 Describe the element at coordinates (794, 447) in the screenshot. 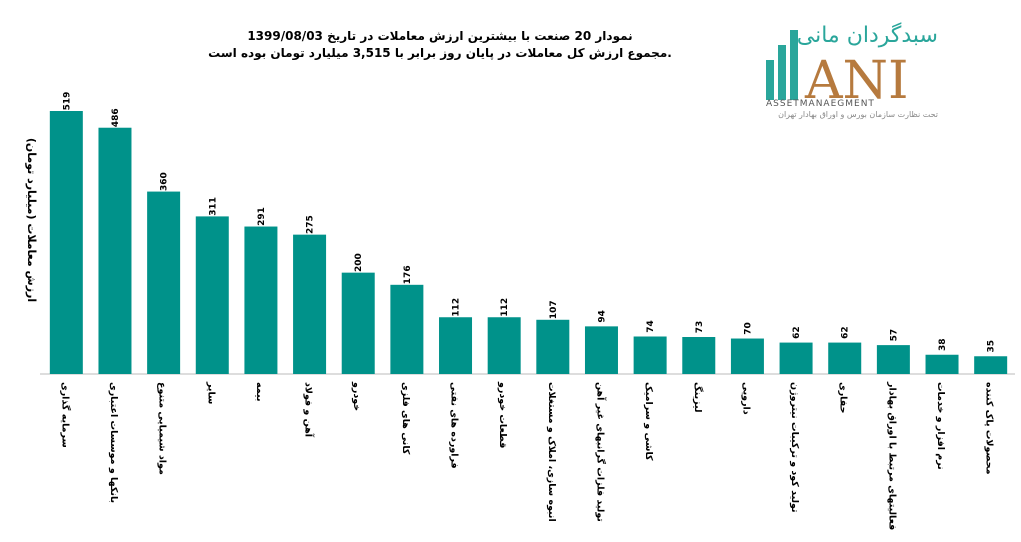

I see `x-tick-label: تولید کود و ترکیبات نیتروژن` at that location.